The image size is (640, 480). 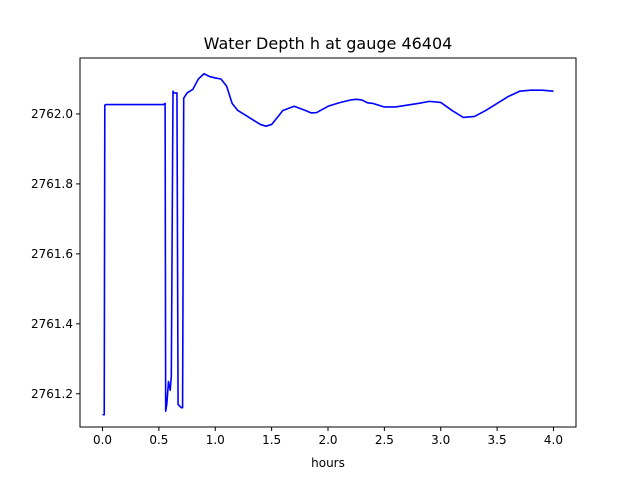 I want to click on y-tick-label: 2761.8, so click(x=52, y=184).